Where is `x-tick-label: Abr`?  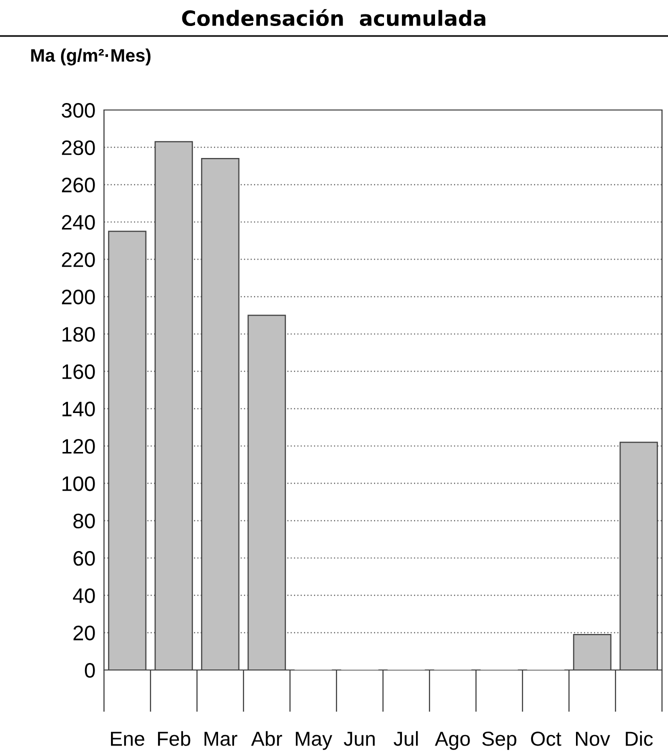 x-tick-label: Abr is located at coordinates (266, 738).